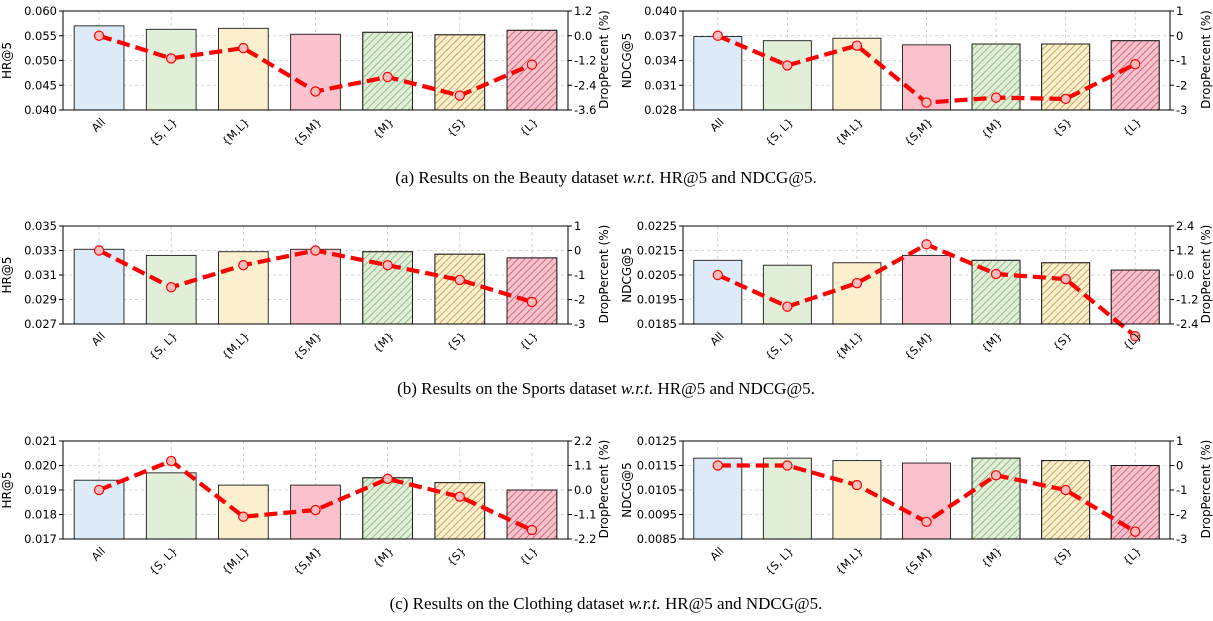  Describe the element at coordinates (585, 110) in the screenshot. I see `y2-tick-label: -3.6` at that location.